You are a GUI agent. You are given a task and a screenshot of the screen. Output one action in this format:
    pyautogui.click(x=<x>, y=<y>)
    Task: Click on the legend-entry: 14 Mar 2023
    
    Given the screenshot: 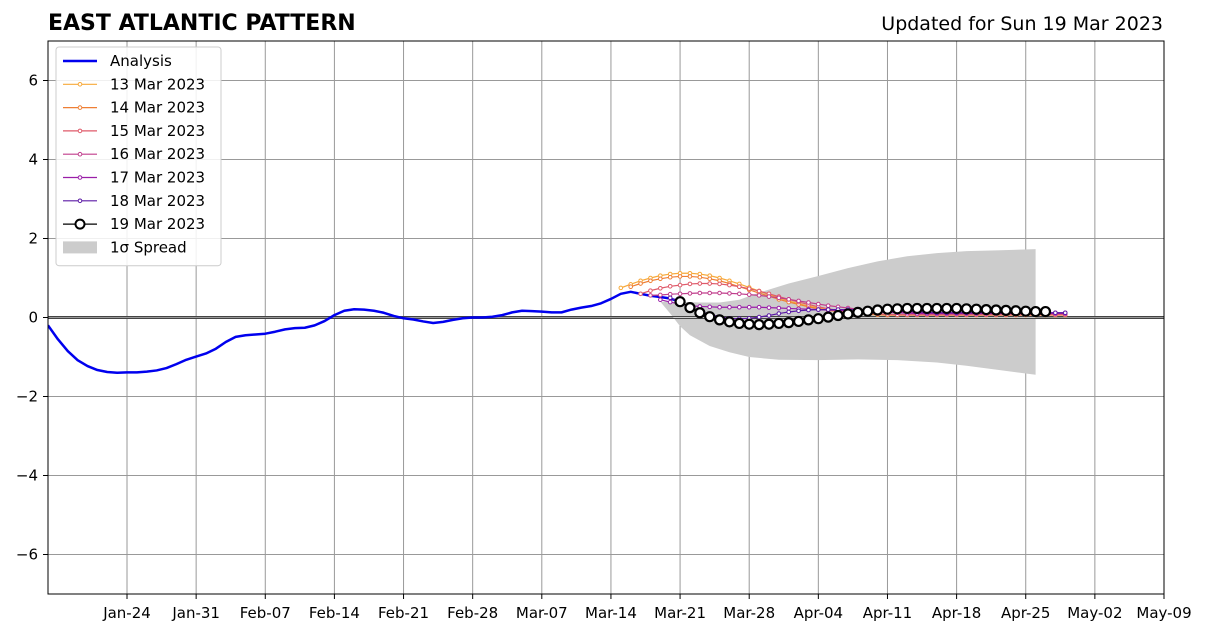 What is the action you would take?
    pyautogui.click(x=134, y=108)
    